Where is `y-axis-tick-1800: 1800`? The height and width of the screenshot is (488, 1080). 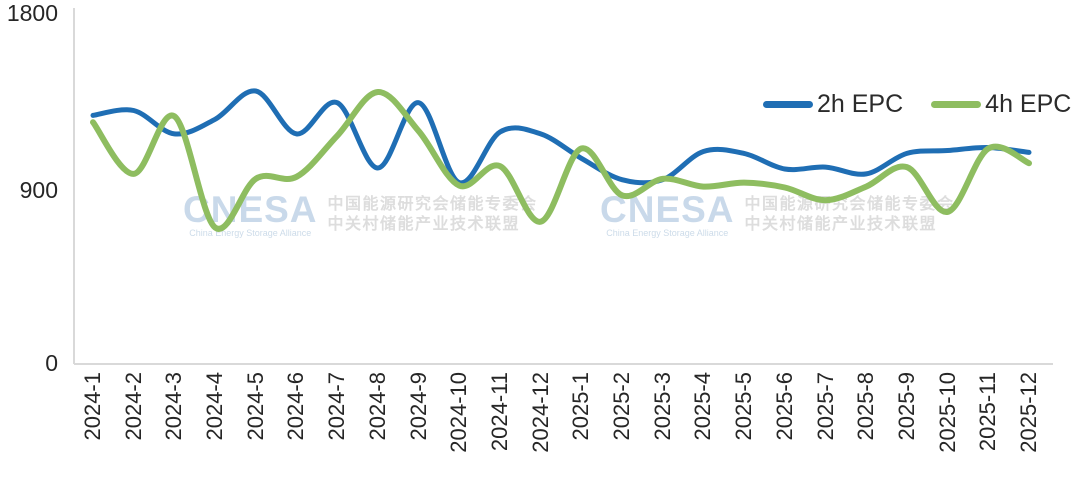
y-axis-tick-1800: 1800 is located at coordinates (32, 13).